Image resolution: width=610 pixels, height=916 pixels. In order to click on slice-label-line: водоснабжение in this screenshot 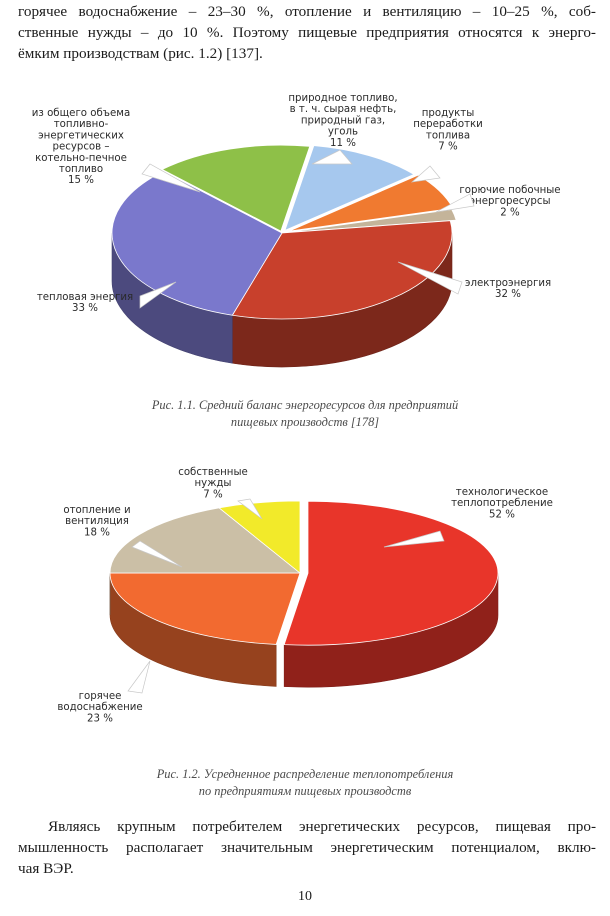, I will do `click(99, 707)`.